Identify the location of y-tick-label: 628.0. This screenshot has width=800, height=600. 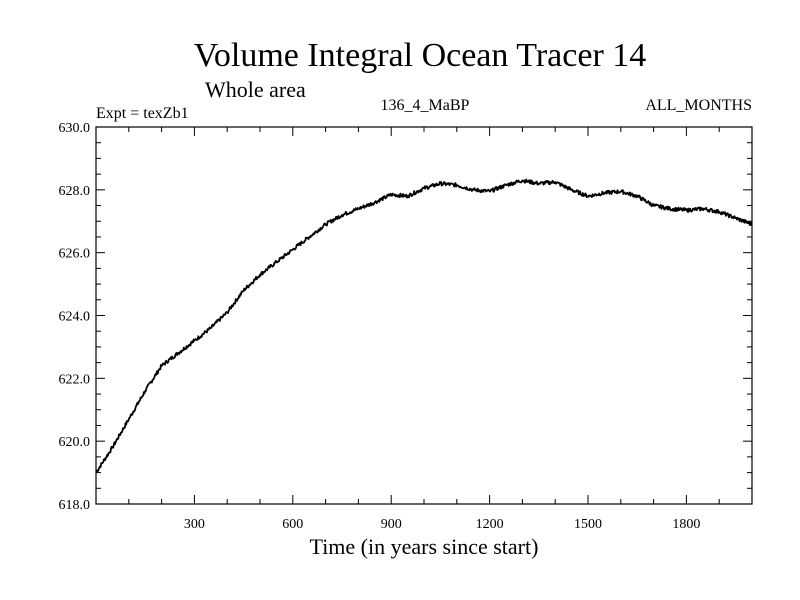
(75, 191).